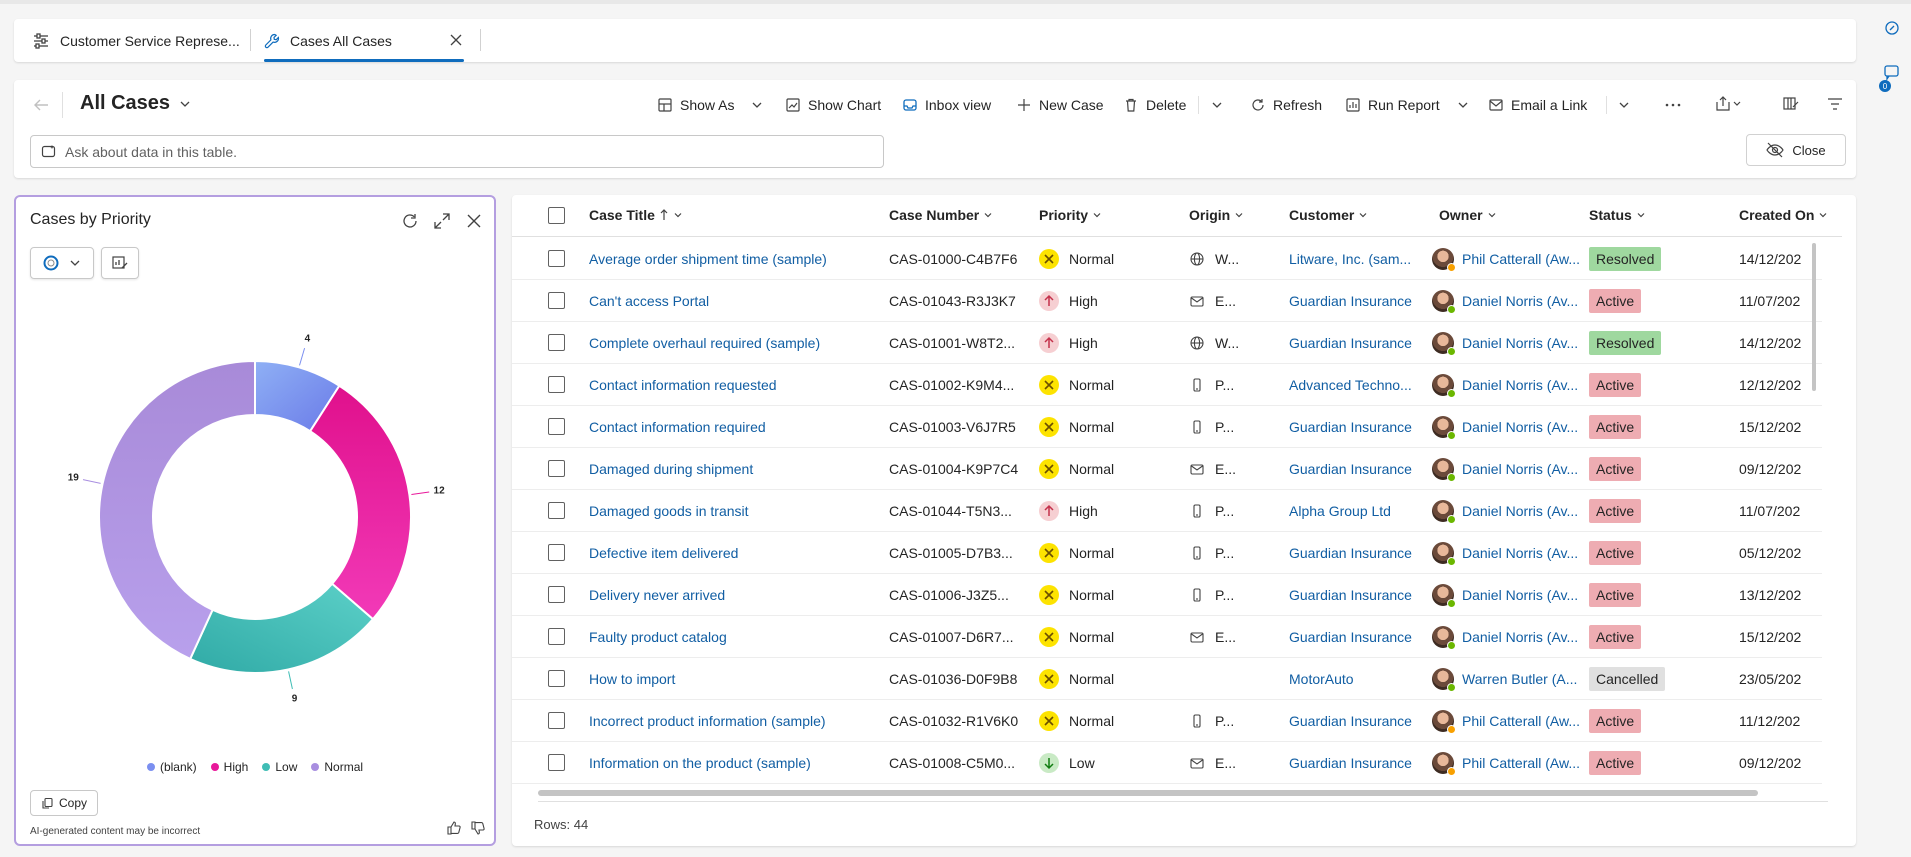 The height and width of the screenshot is (857, 1911). I want to click on case-title-link: Delivery never arrived, so click(657, 595).